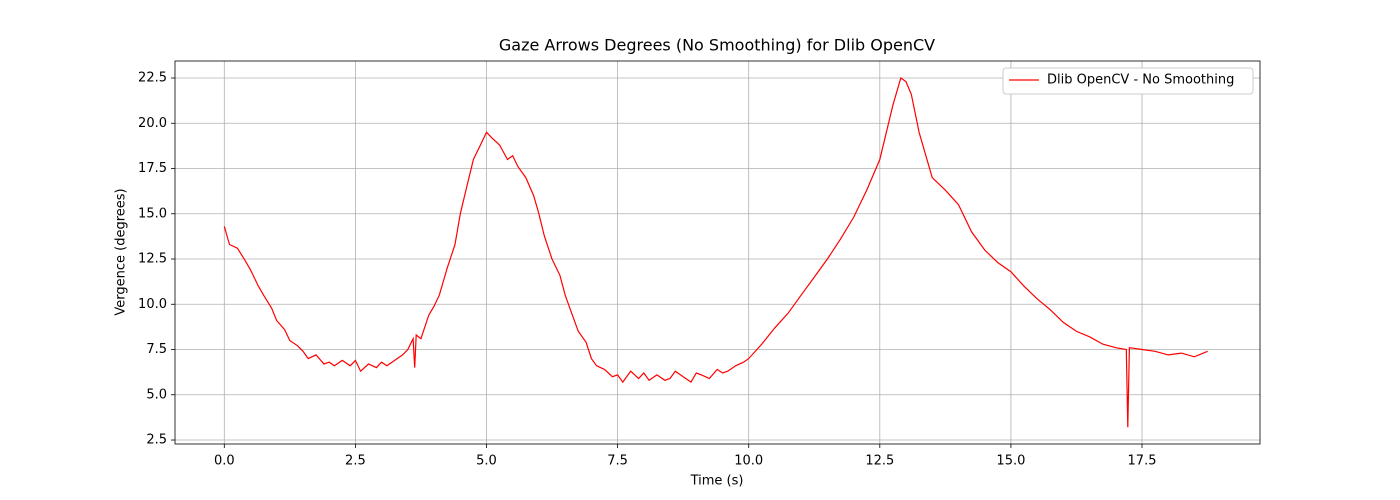 The height and width of the screenshot is (500, 1400). What do you see at coordinates (152, 123) in the screenshot?
I see `y-tick-label: 20.0` at bounding box center [152, 123].